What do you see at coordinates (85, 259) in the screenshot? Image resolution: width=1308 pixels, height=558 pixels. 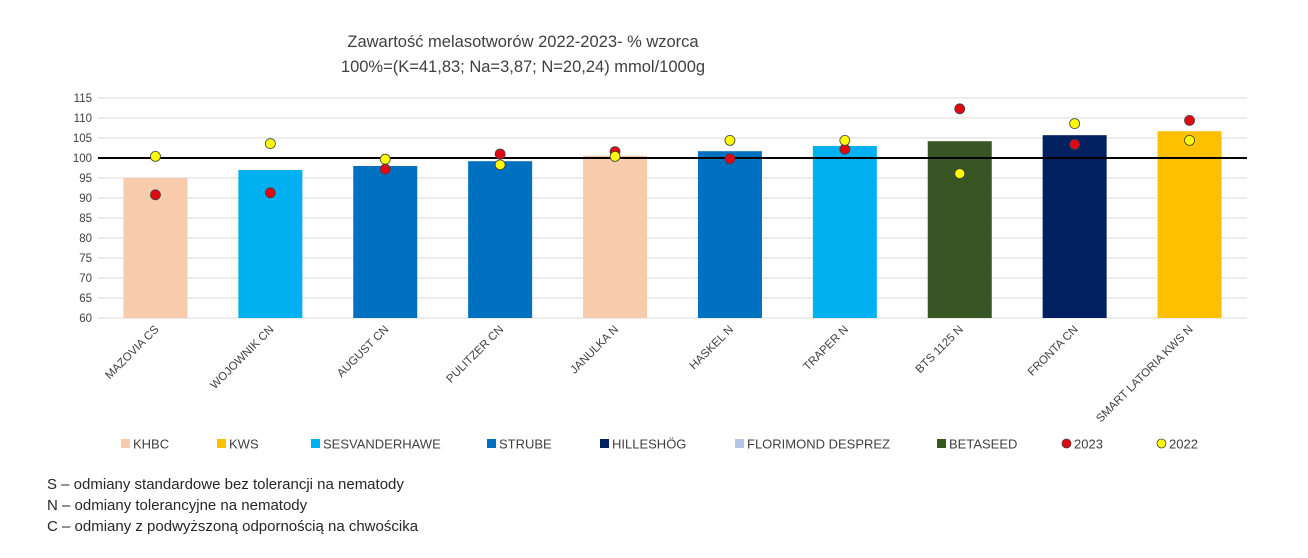 I see `y-tick-label: 75` at bounding box center [85, 259].